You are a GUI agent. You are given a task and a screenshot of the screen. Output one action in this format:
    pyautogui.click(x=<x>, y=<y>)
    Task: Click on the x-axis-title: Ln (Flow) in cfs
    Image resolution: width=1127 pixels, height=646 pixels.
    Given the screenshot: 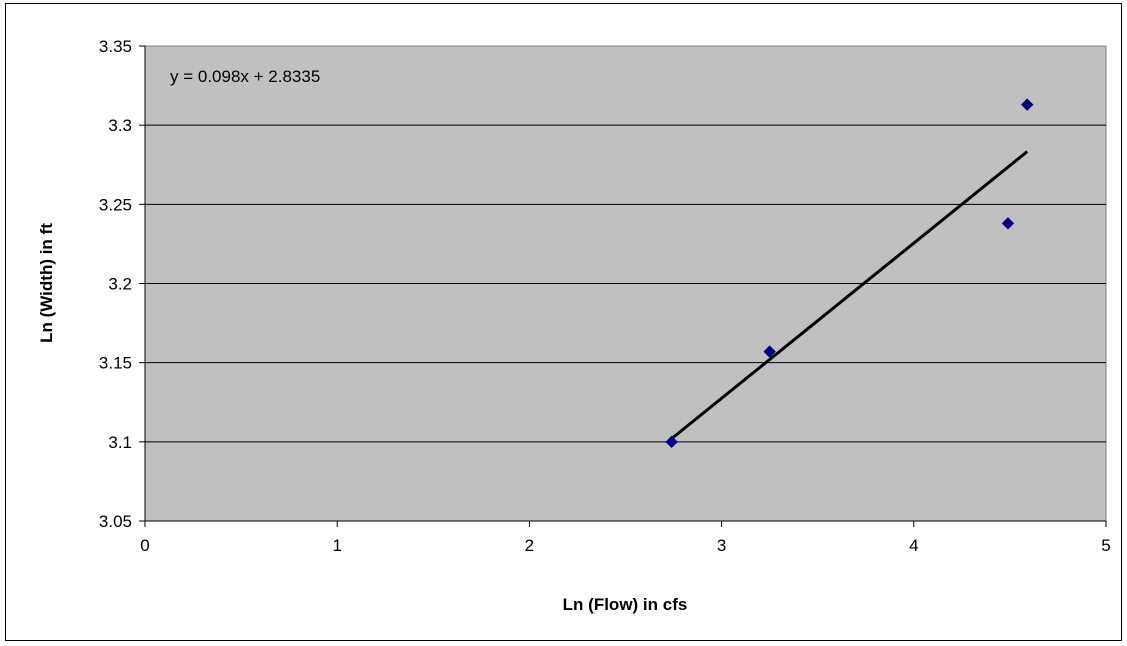 What is the action you would take?
    pyautogui.click(x=625, y=604)
    